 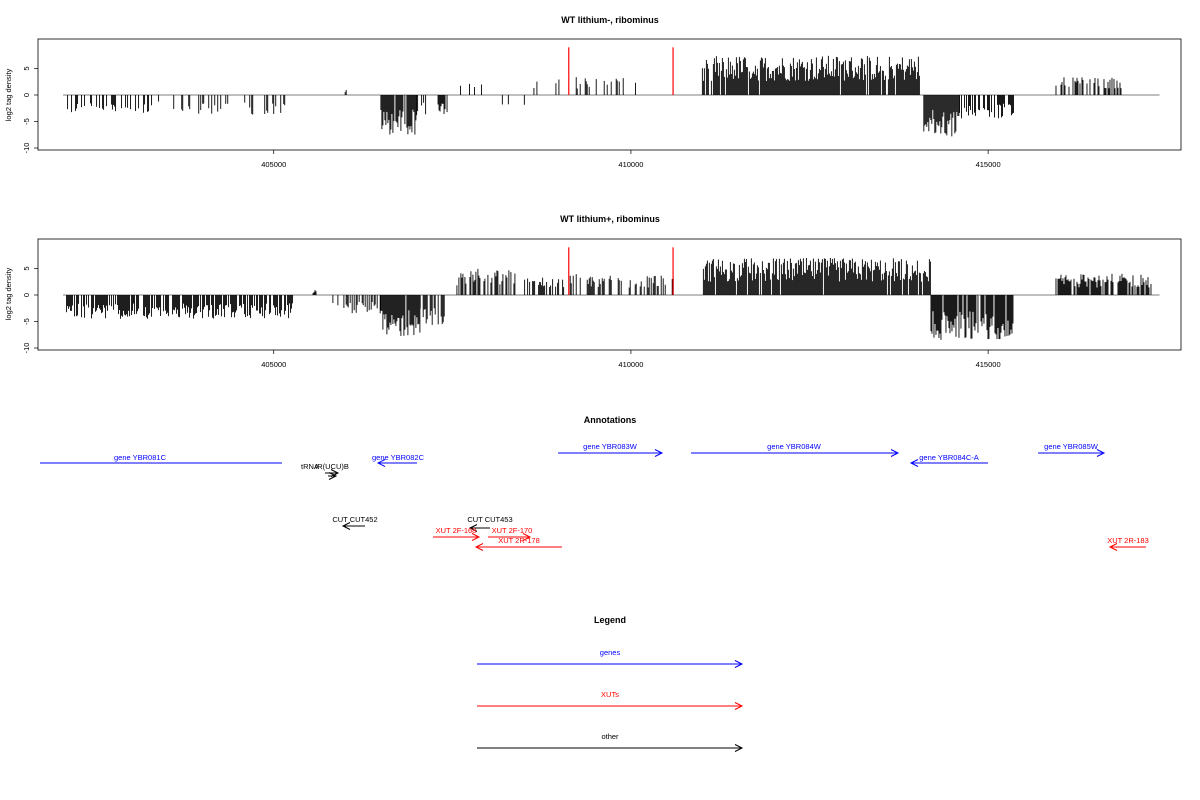 I want to click on feature: gene YBR084C-A, so click(x=948, y=460).